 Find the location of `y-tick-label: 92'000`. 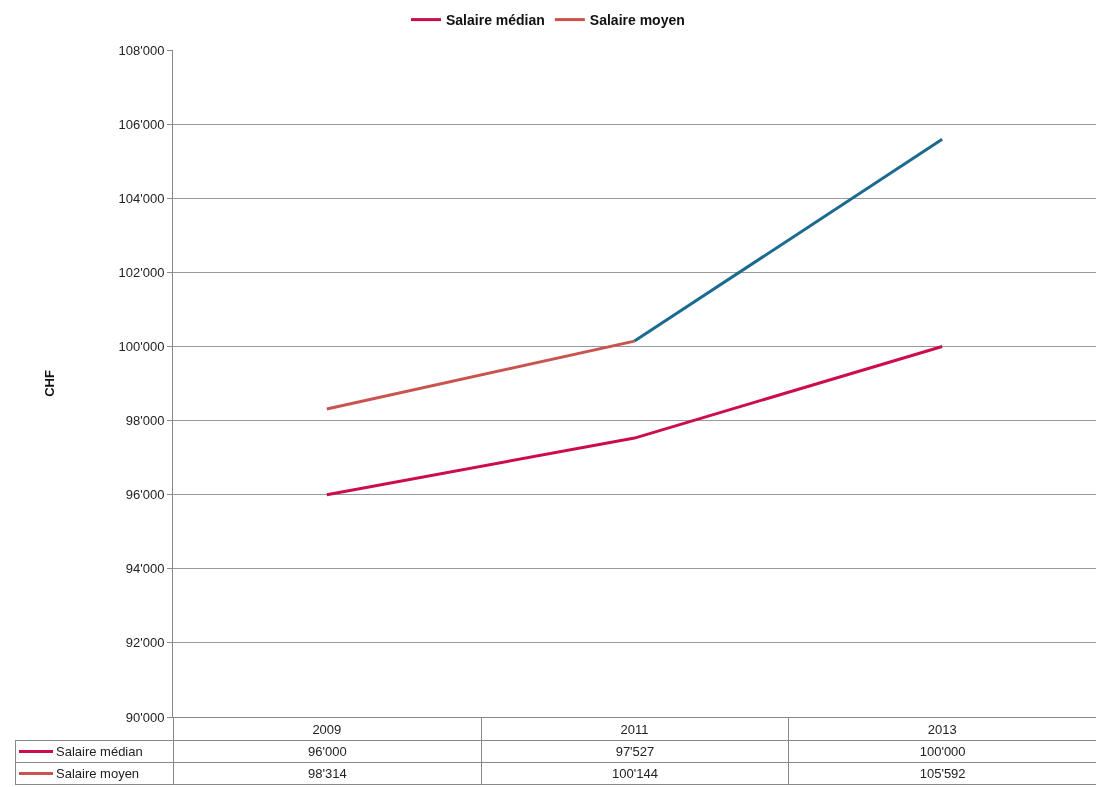

y-tick-label: 92'000 is located at coordinates (145, 643).